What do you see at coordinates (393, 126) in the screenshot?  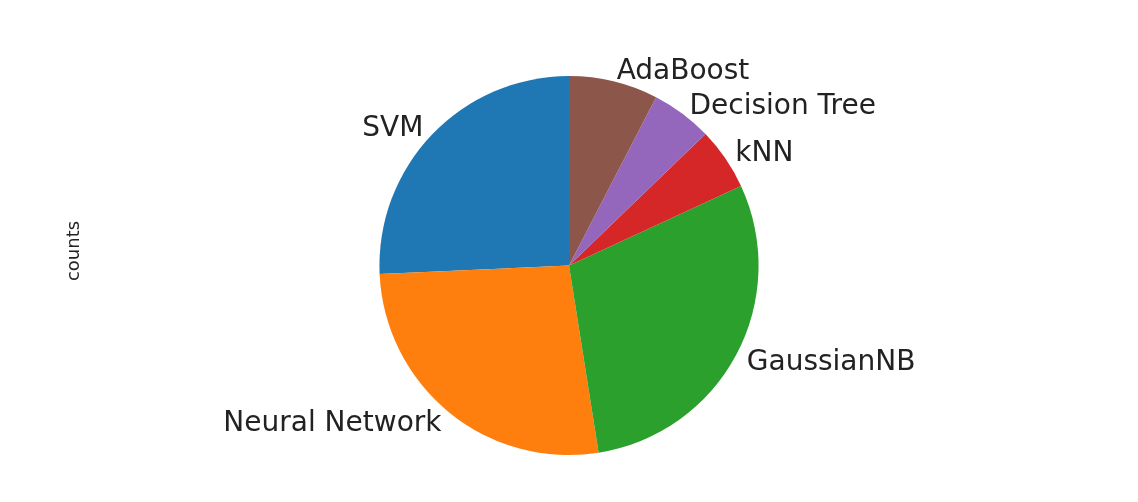 I see `slice-label: SVM` at bounding box center [393, 126].